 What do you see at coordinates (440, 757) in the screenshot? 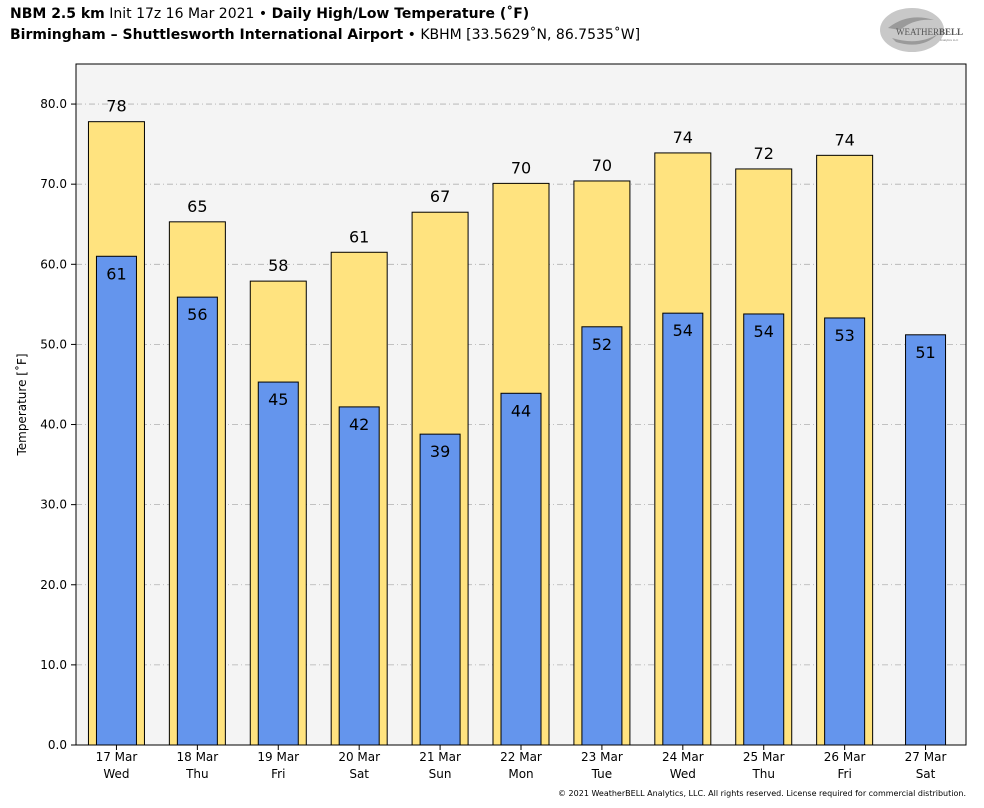
I see `x-tick-date: 21 Mar` at bounding box center [440, 757].